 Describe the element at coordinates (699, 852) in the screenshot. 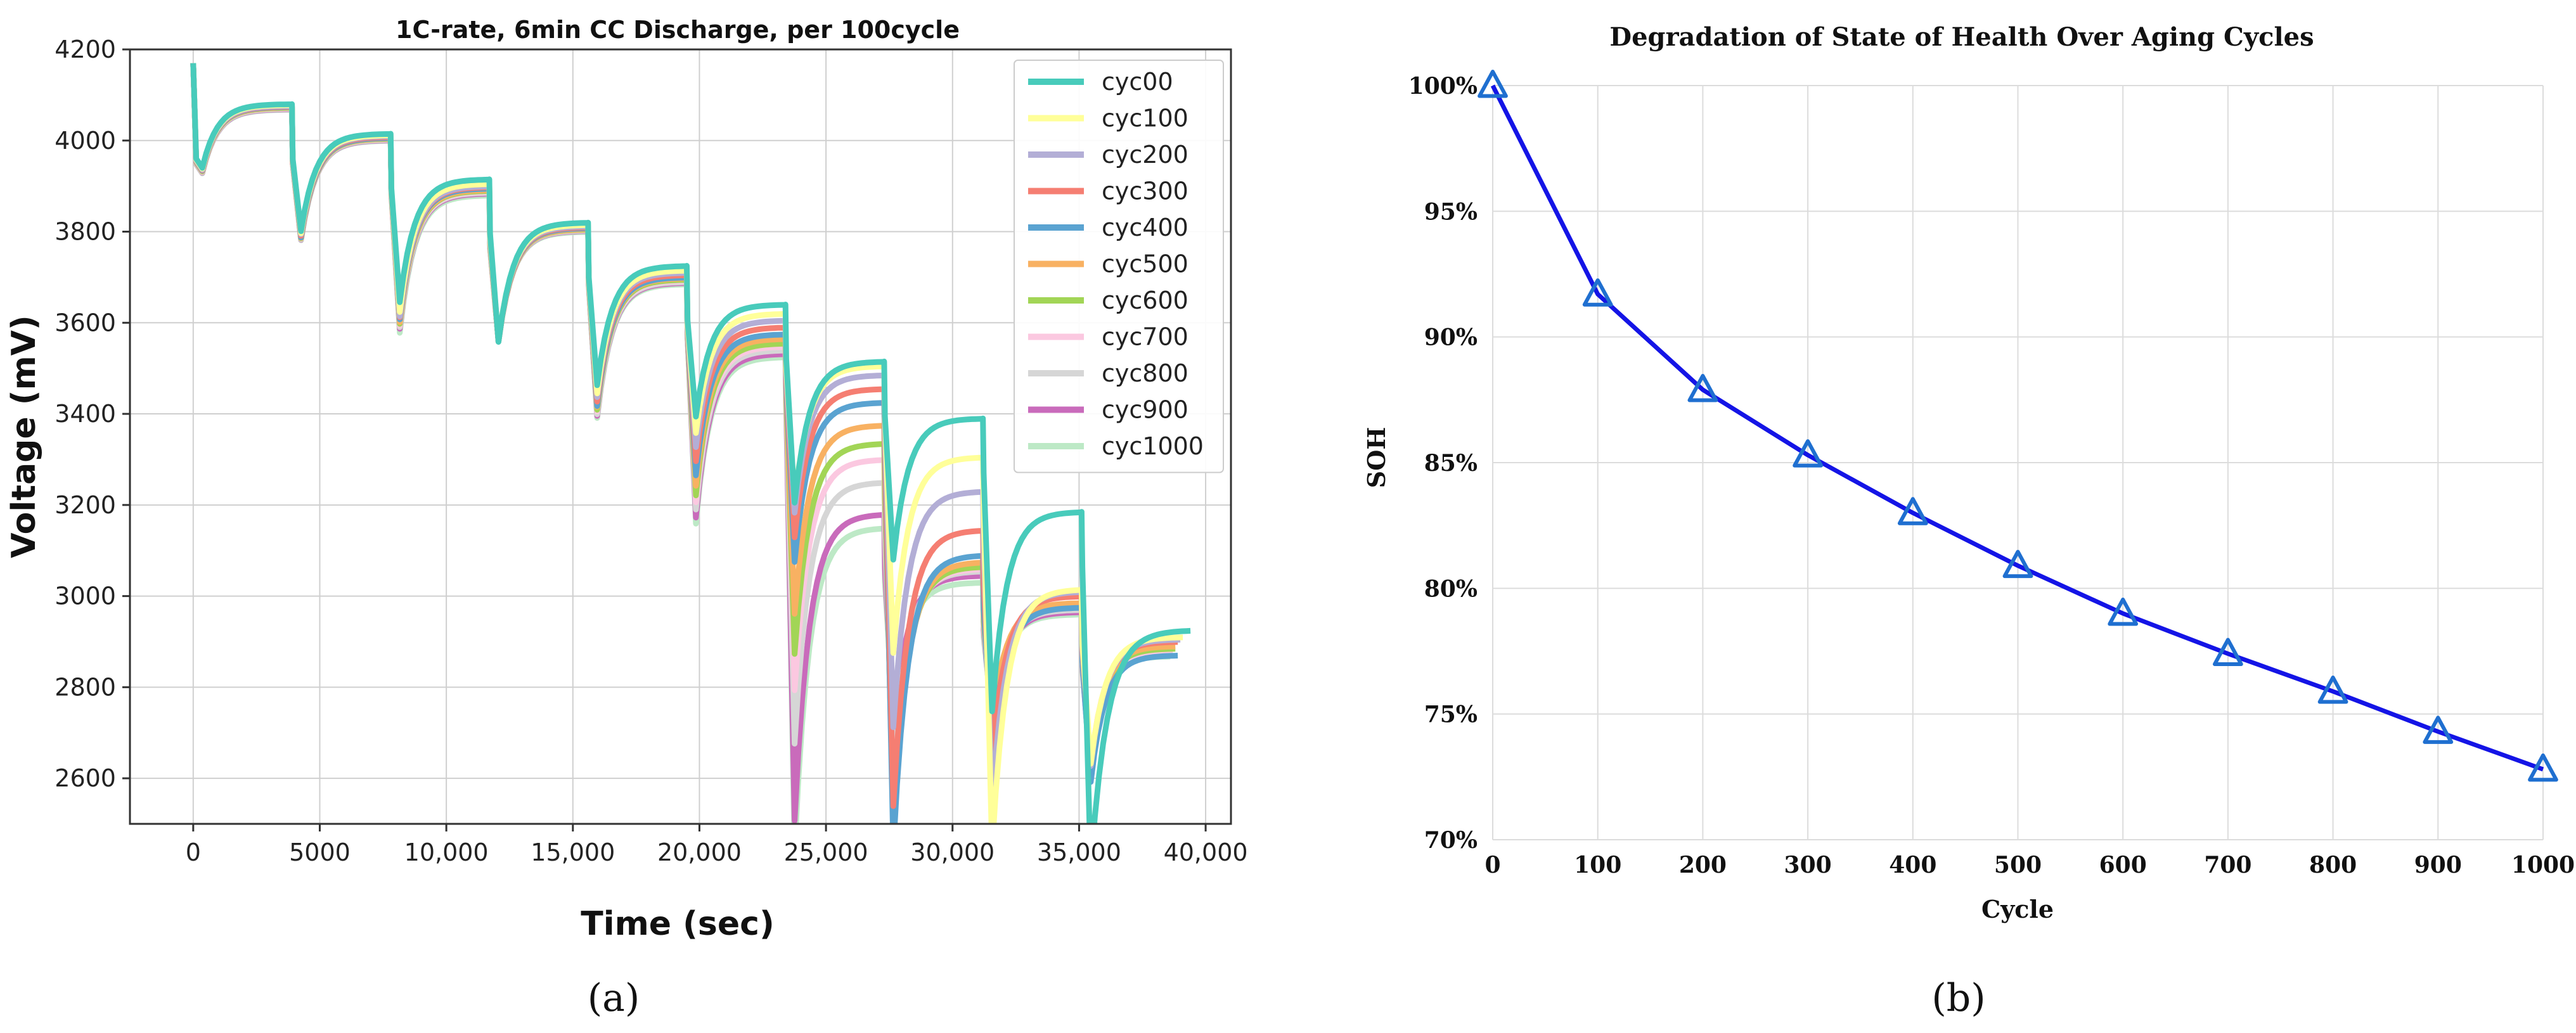

I see `x-tick-label: 20,000` at that location.